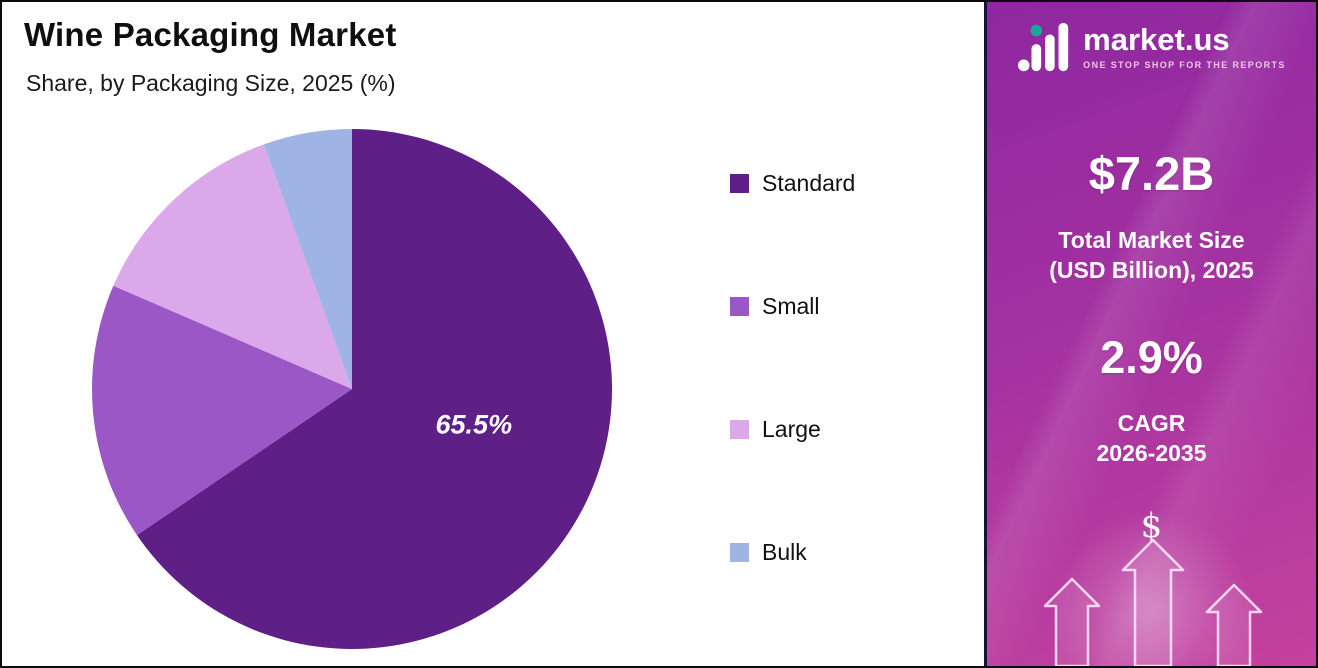 Image resolution: width=1318 pixels, height=668 pixels. I want to click on brand: market.us ONE STOP SHOP FOR THE REPORTS, so click(1151, 47).